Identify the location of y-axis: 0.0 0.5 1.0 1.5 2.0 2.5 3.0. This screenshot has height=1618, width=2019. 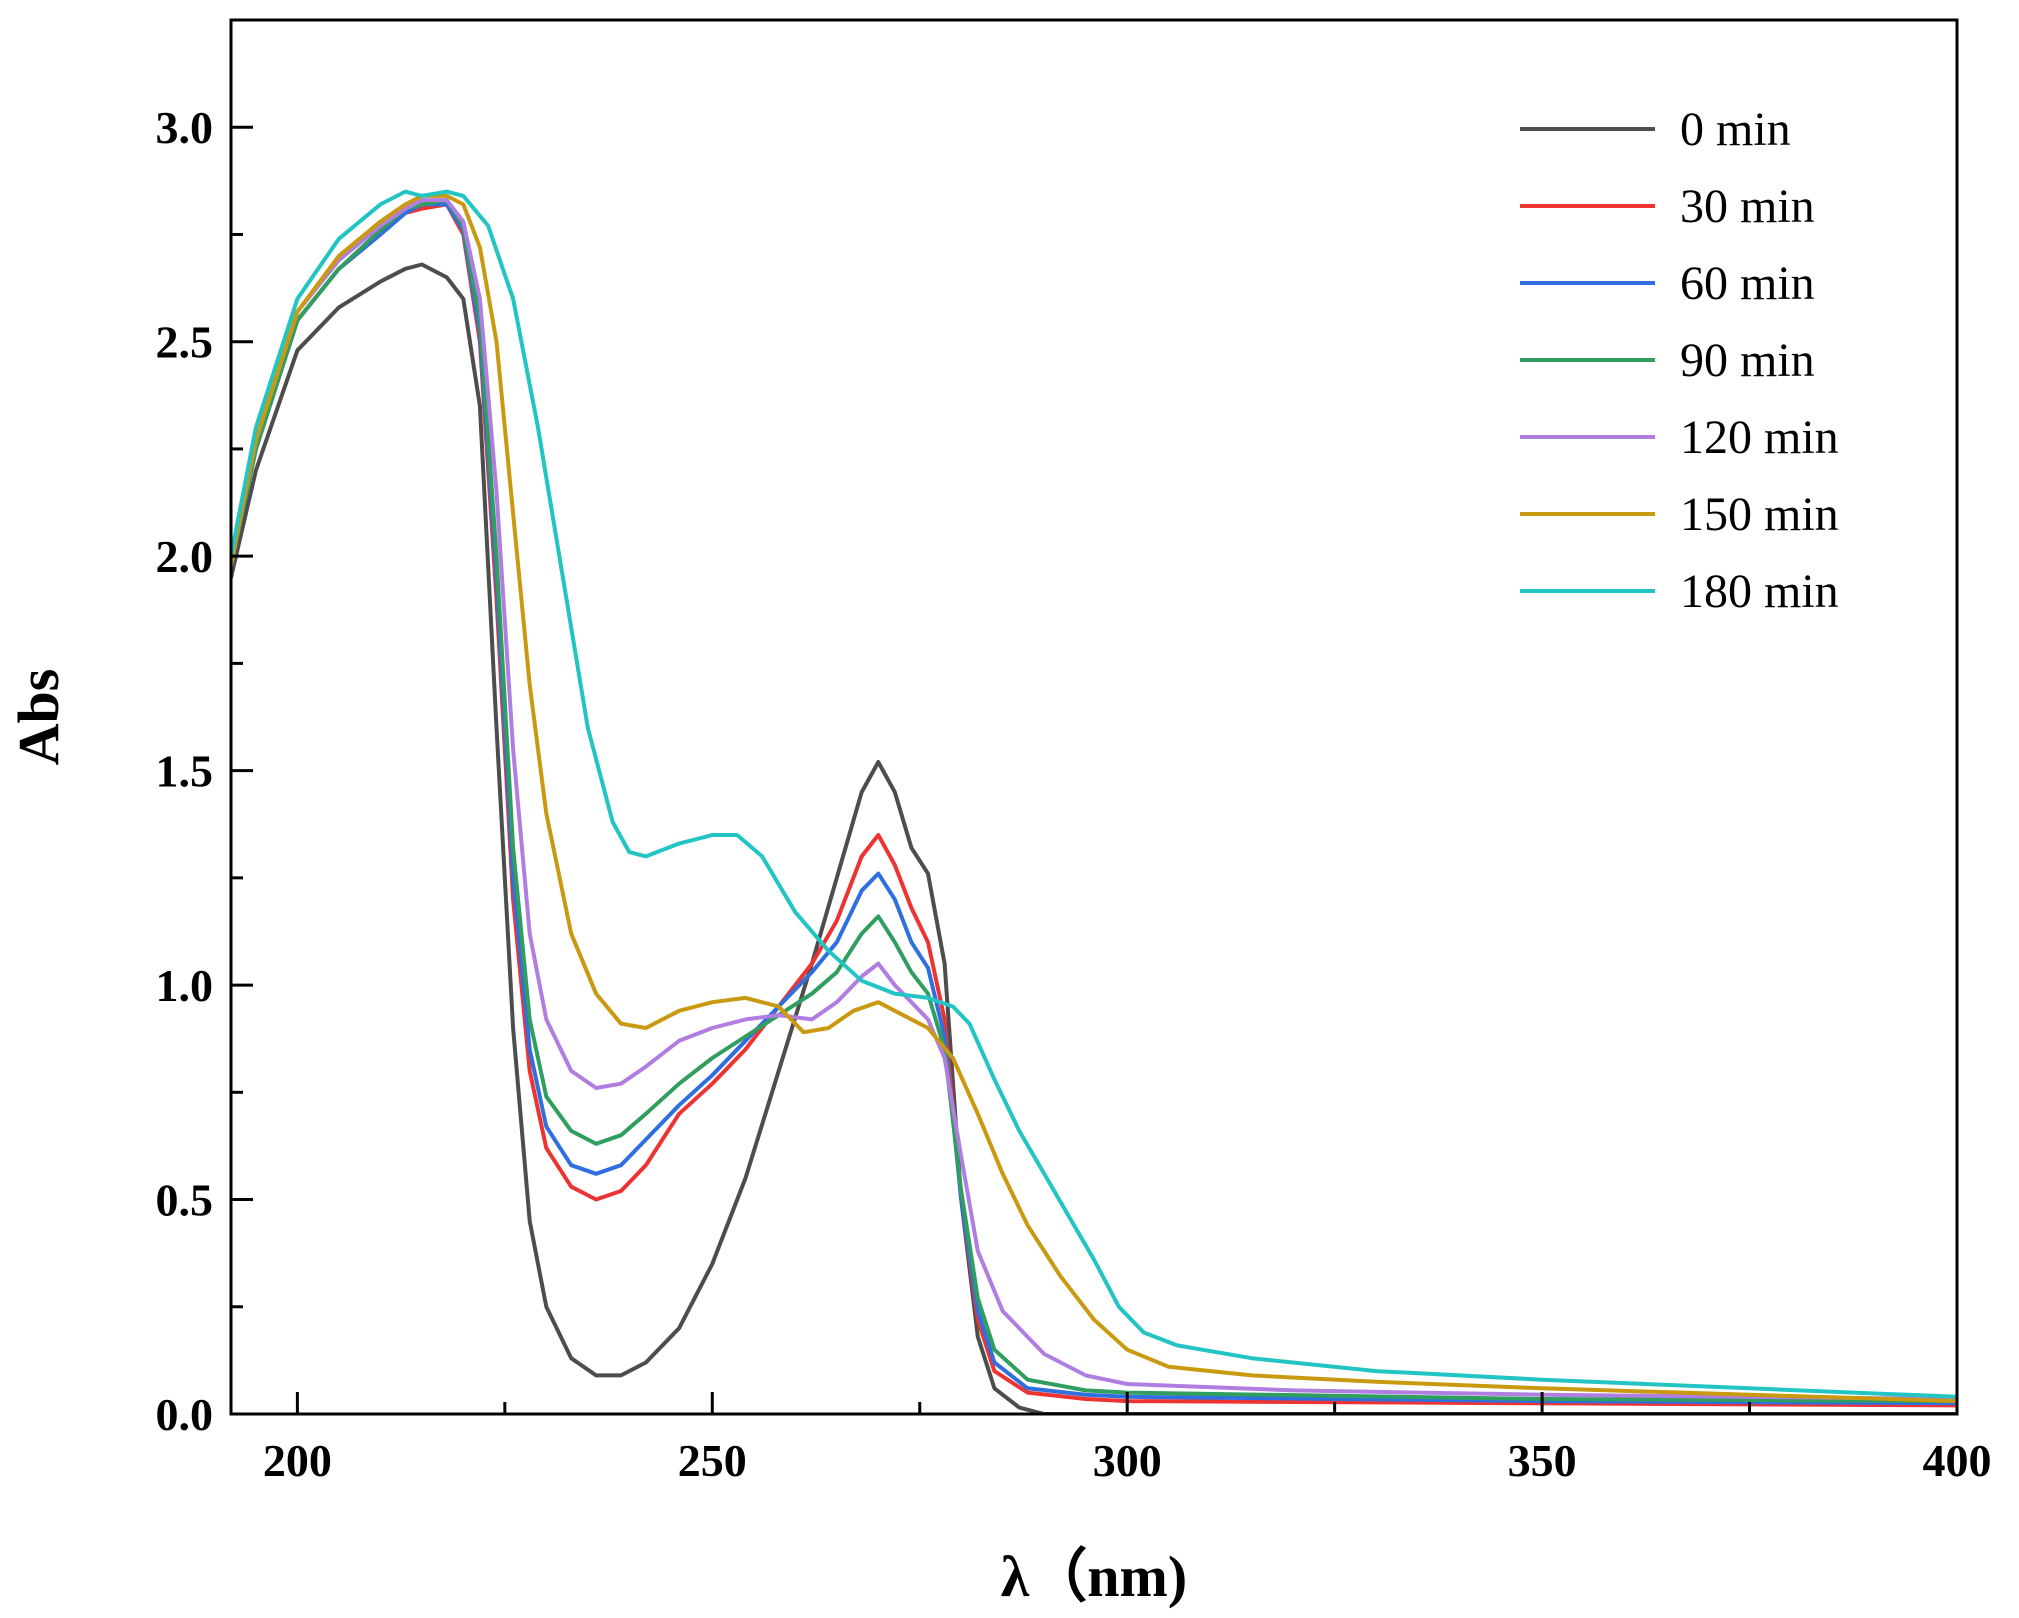
(204, 771).